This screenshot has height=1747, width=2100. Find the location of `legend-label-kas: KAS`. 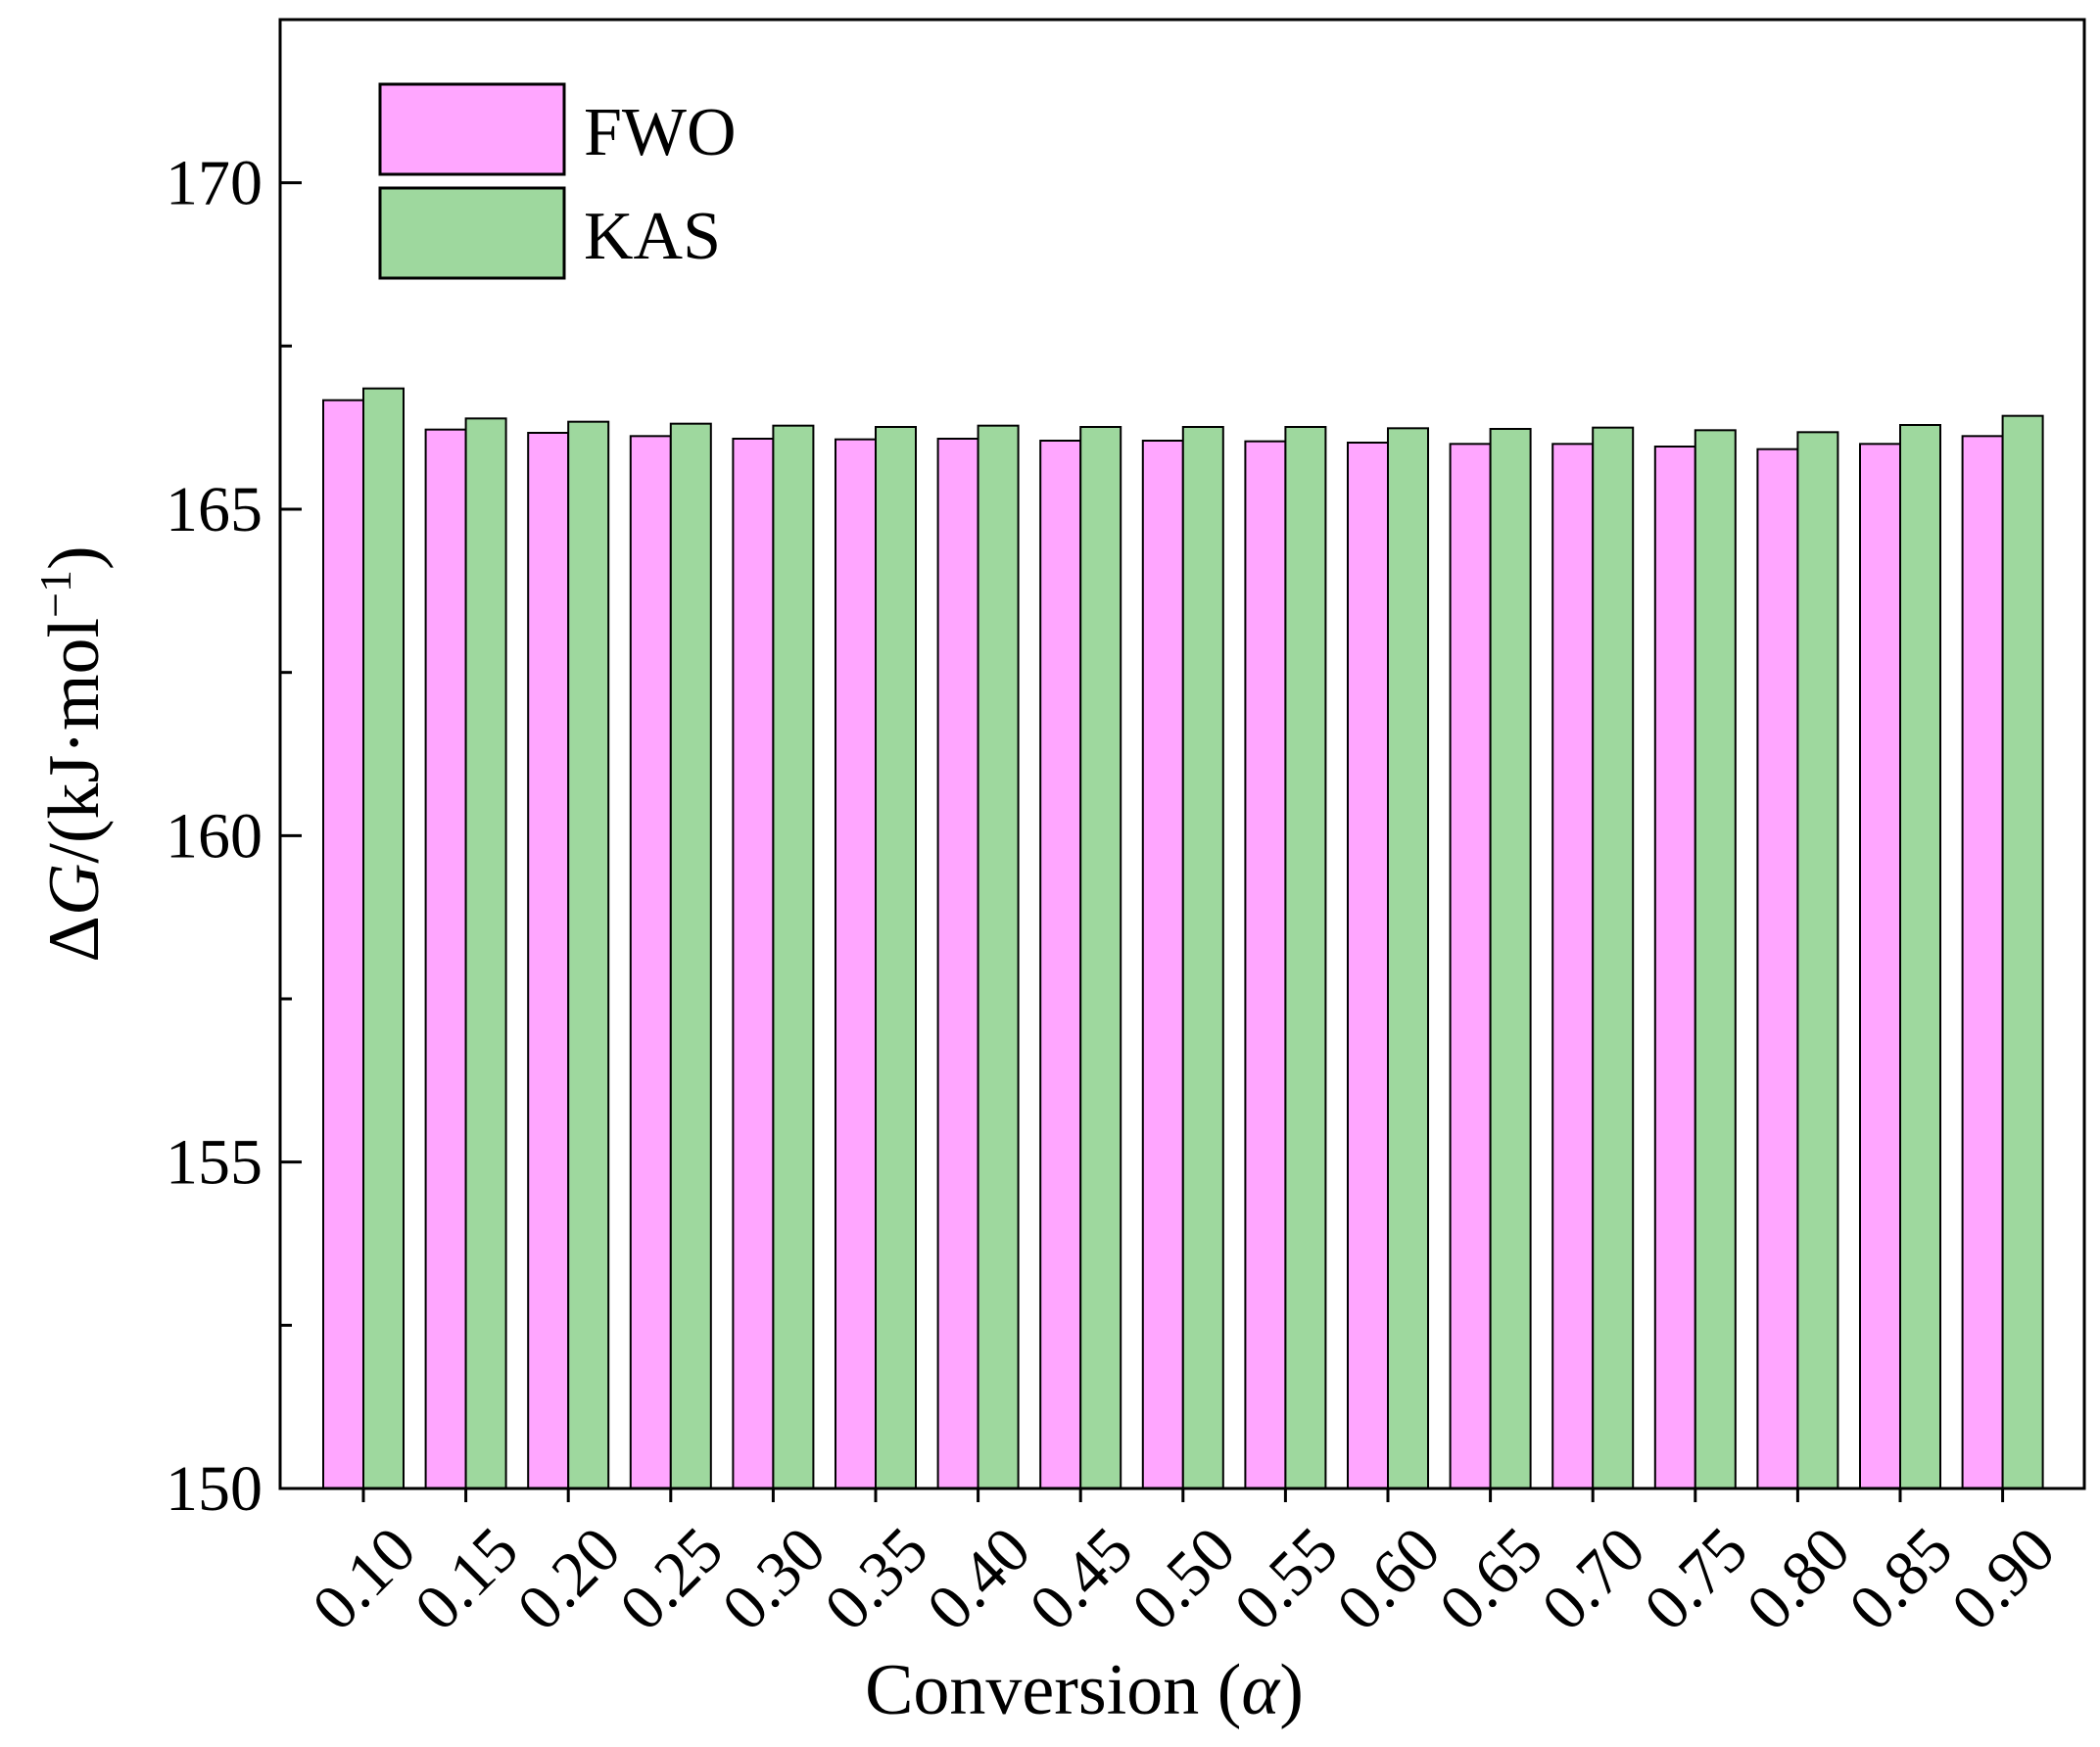

legend-label-kas: KAS is located at coordinates (653, 236).